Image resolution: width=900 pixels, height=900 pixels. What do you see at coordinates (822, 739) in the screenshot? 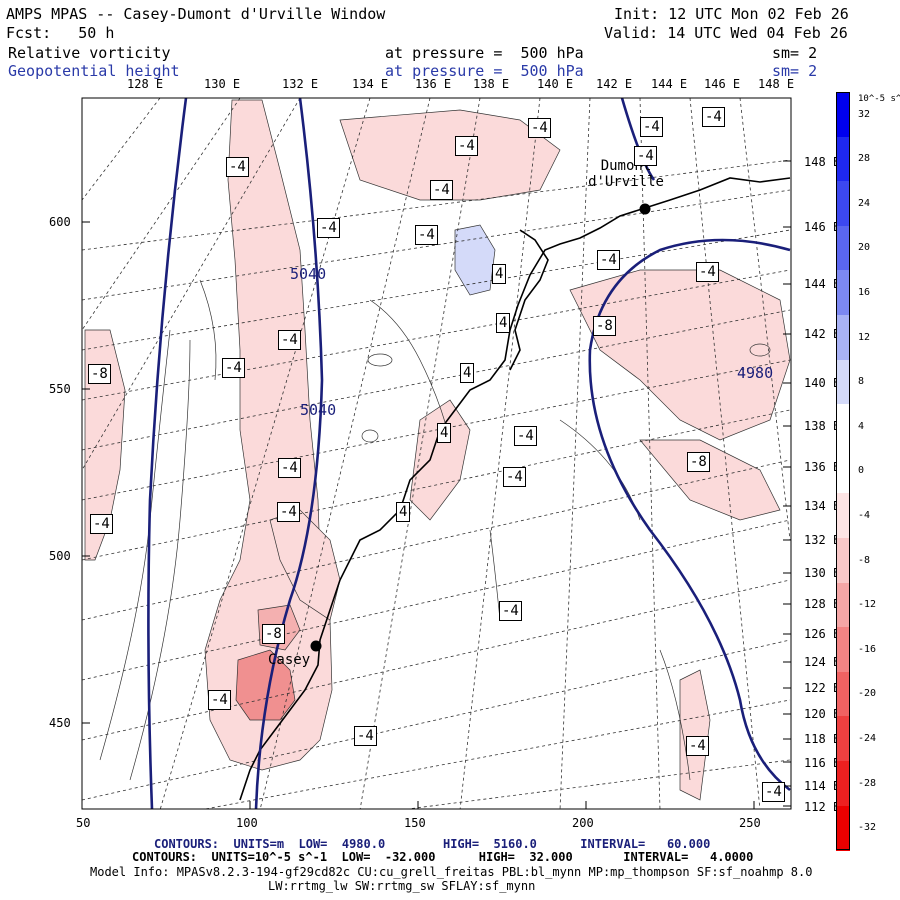
I see `latitude-label: 118 E` at bounding box center [822, 739].